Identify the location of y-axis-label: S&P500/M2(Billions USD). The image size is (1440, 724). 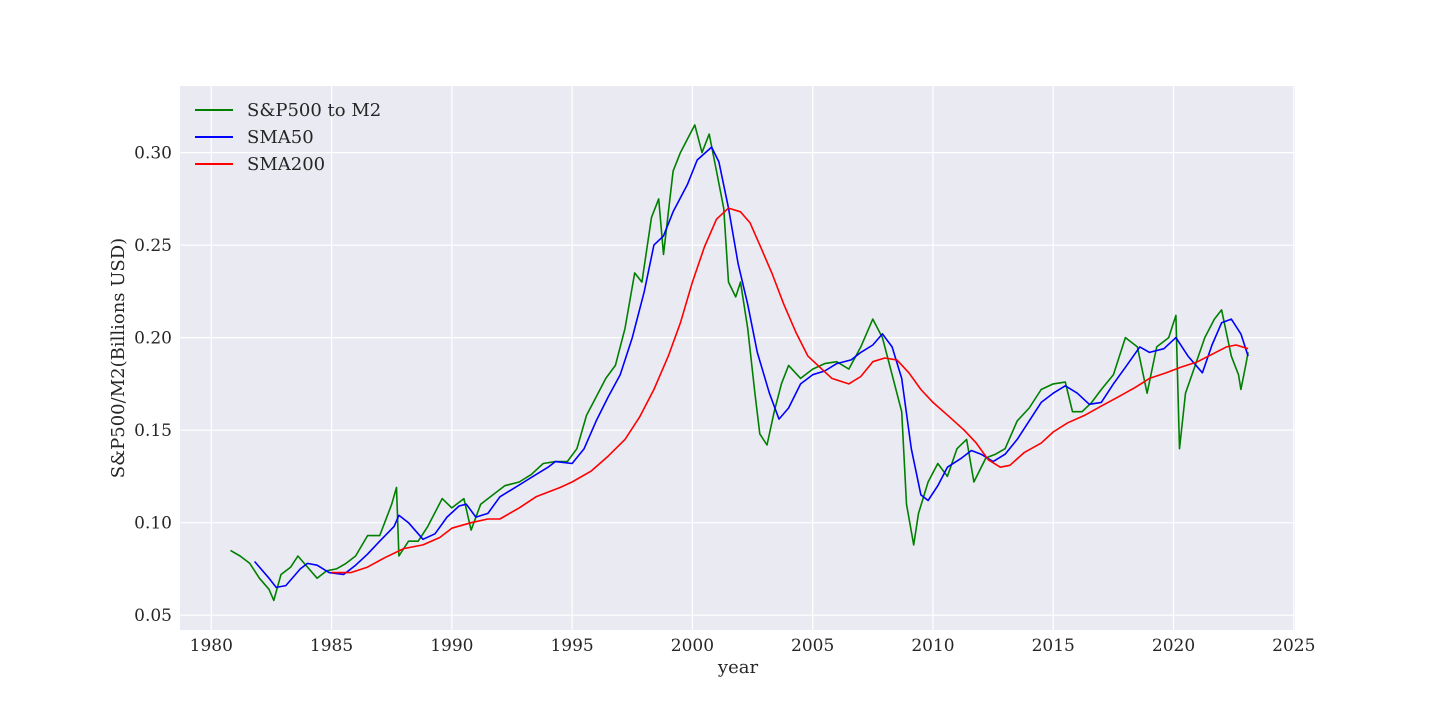
(118, 358).